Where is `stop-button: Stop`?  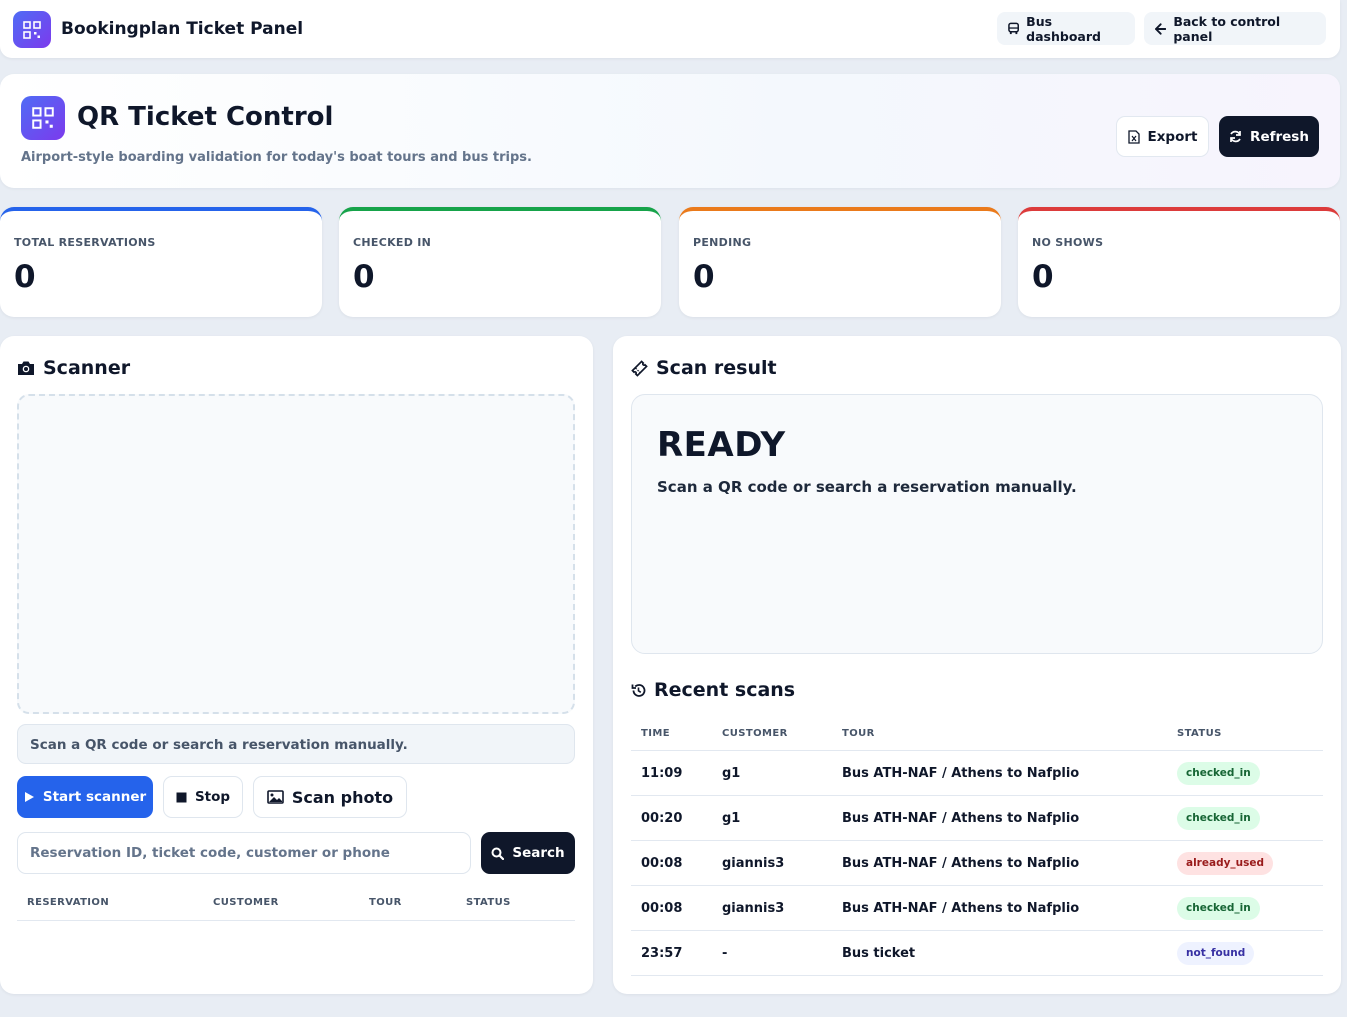
stop-button: Stop is located at coordinates (203, 797).